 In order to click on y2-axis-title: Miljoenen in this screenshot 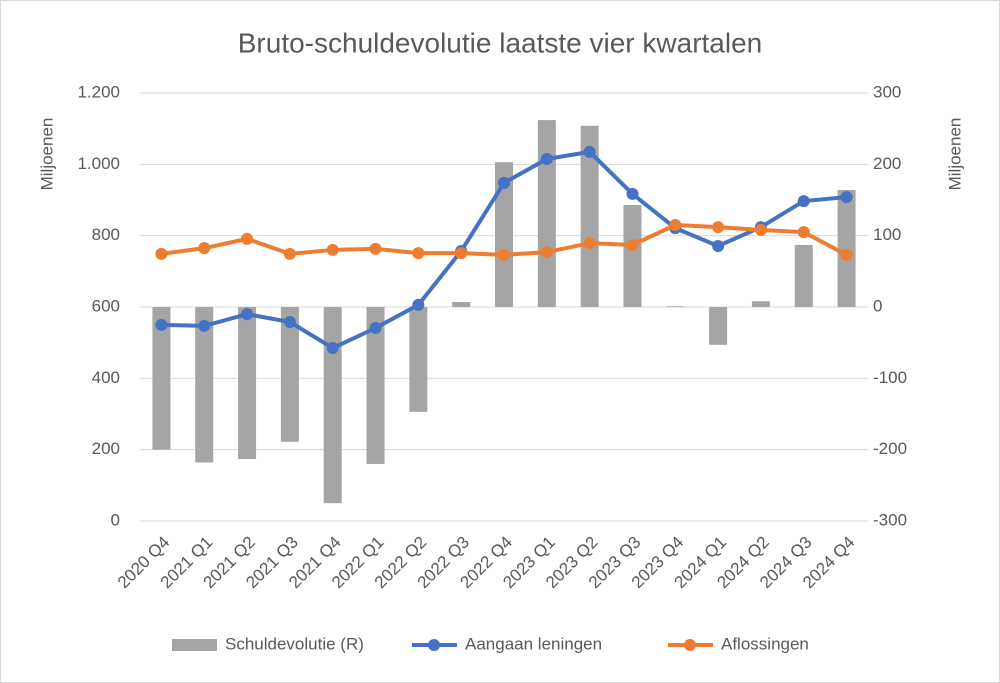, I will do `click(954, 154)`.